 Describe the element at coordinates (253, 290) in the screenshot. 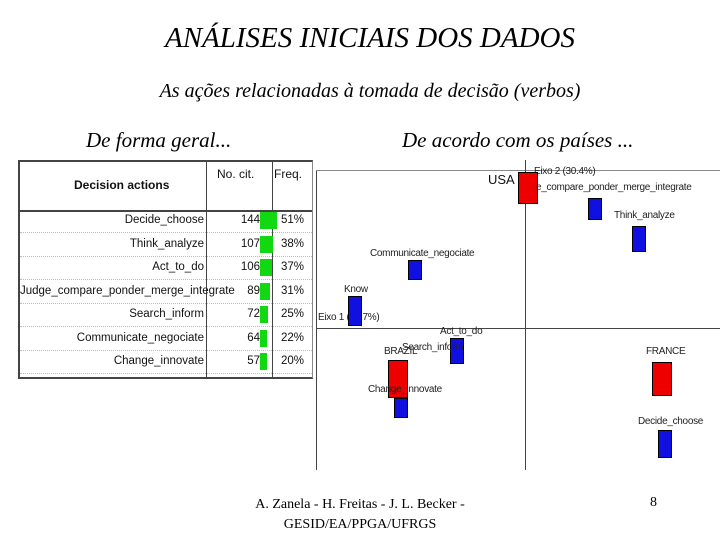

I see `row-cit: 89` at that location.